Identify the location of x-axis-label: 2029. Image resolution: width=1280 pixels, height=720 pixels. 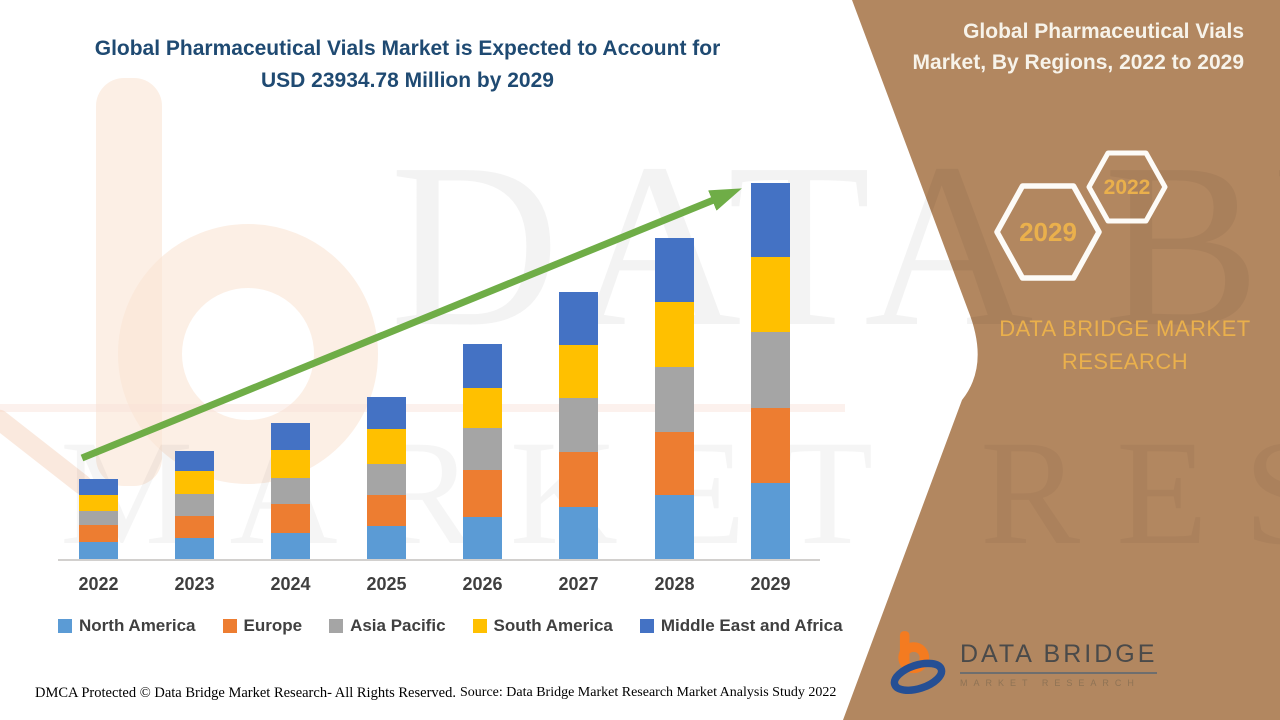
(770, 584).